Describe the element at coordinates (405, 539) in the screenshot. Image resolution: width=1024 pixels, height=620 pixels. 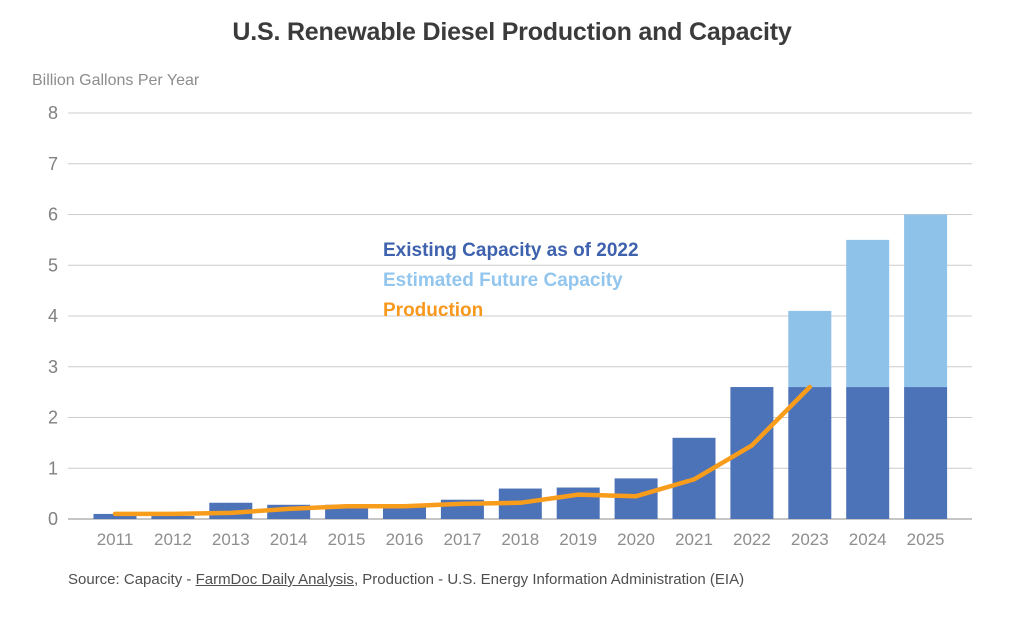
I see `x-tick-label-2016: 2016` at that location.